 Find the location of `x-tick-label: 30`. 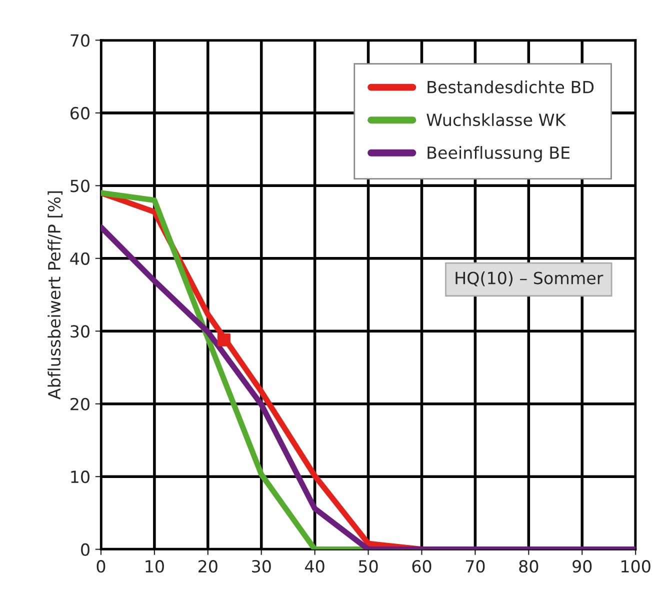

x-tick-label: 30 is located at coordinates (261, 566).